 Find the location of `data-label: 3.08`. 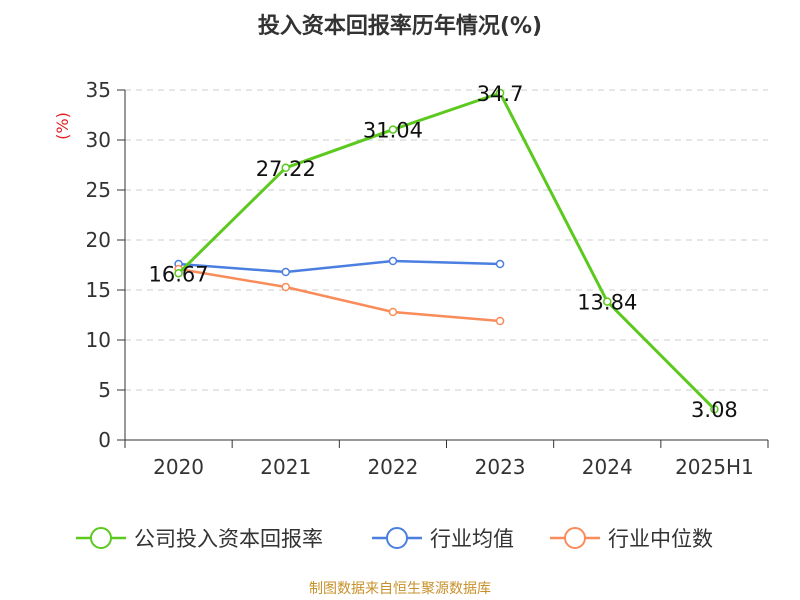

data-label: 3.08 is located at coordinates (714, 410).